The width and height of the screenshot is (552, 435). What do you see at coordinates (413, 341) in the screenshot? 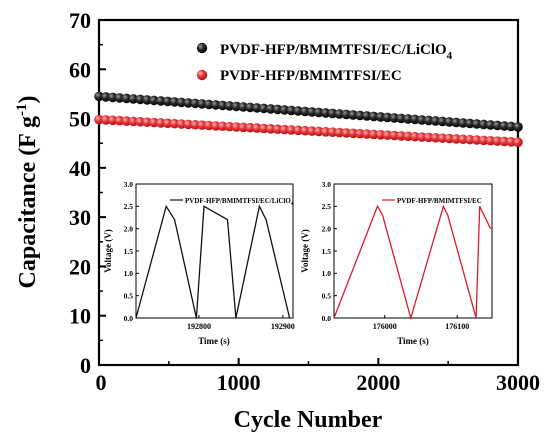
I see `inset-2-x-axis-label: Time (s)` at bounding box center [413, 341].